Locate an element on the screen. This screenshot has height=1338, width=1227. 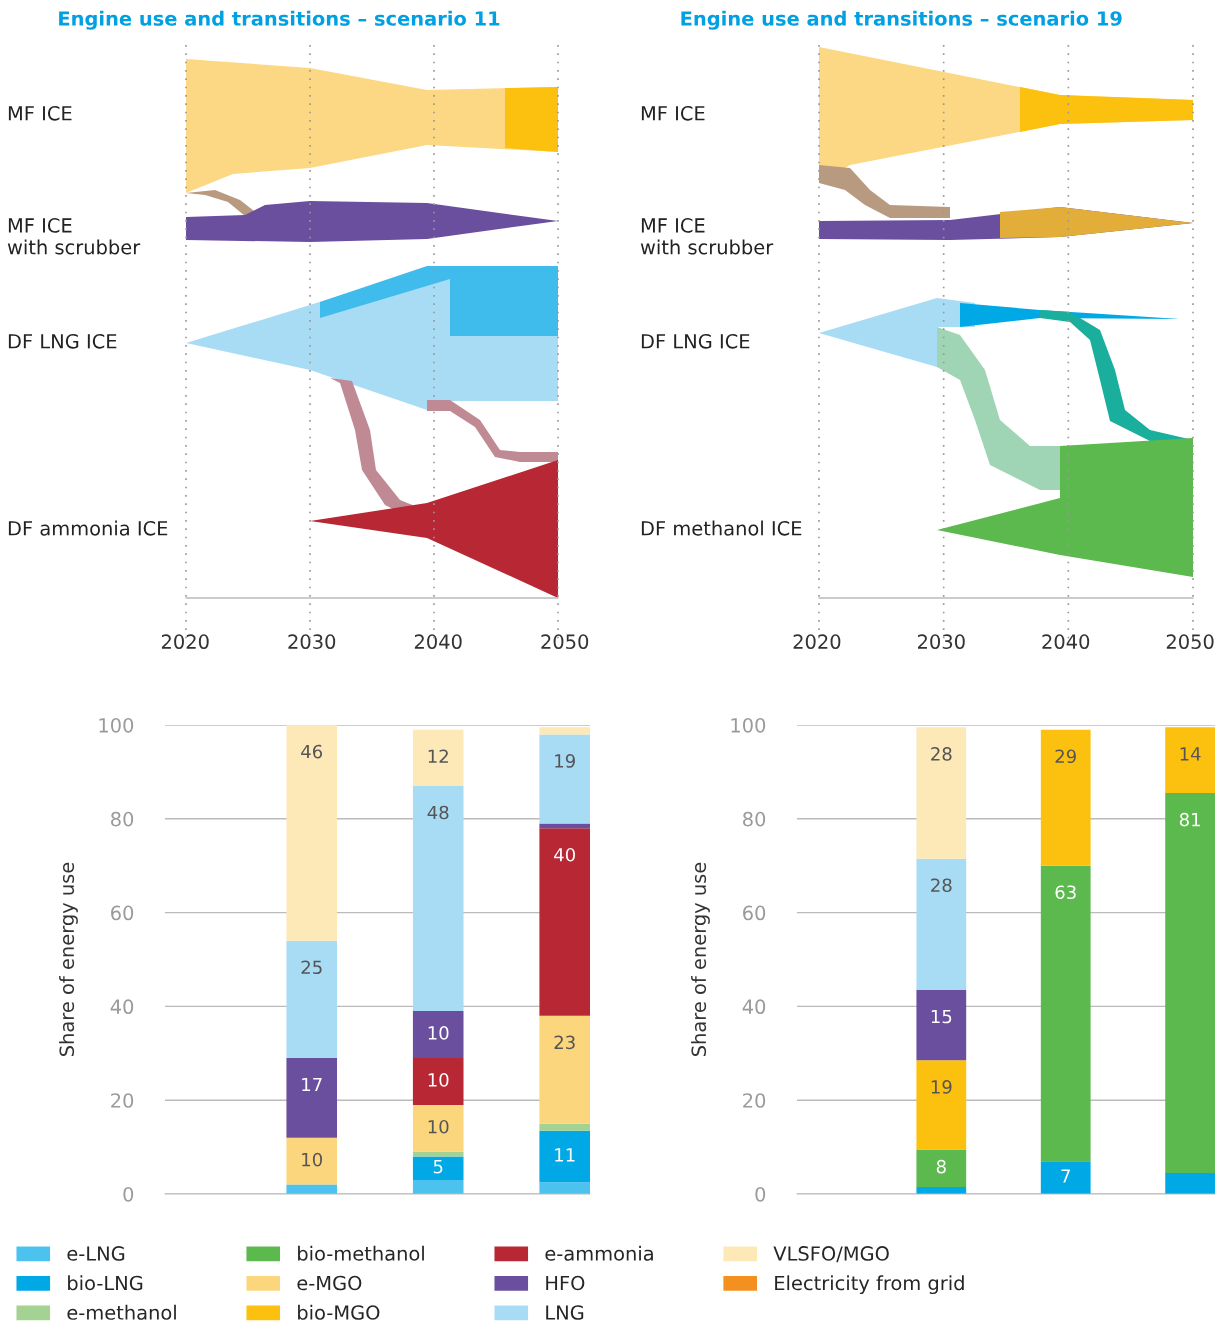
data-label: 29 is located at coordinates (1065, 756).